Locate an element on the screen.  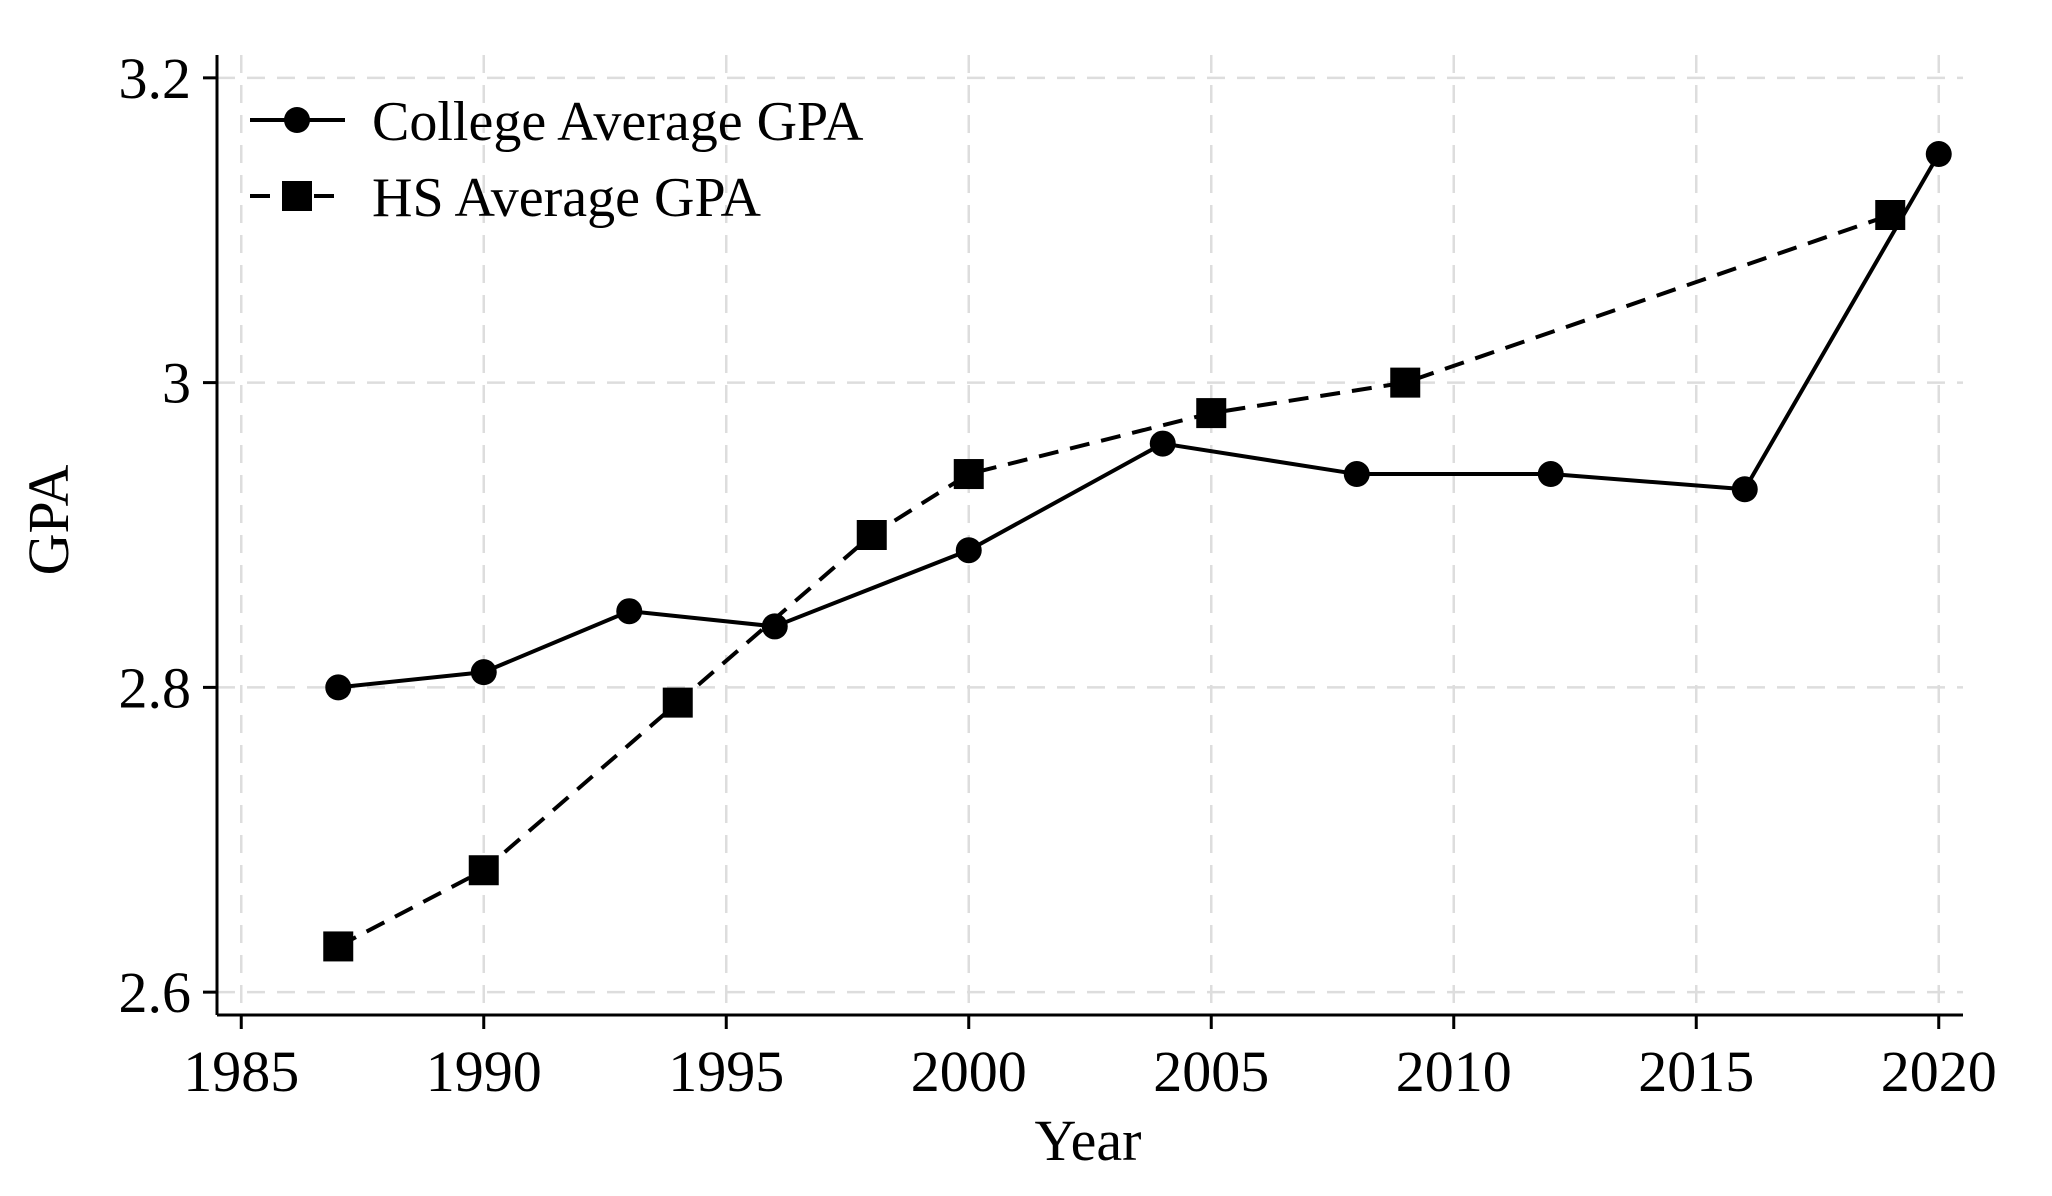
x-tick-label: 1995 is located at coordinates (726, 1071).